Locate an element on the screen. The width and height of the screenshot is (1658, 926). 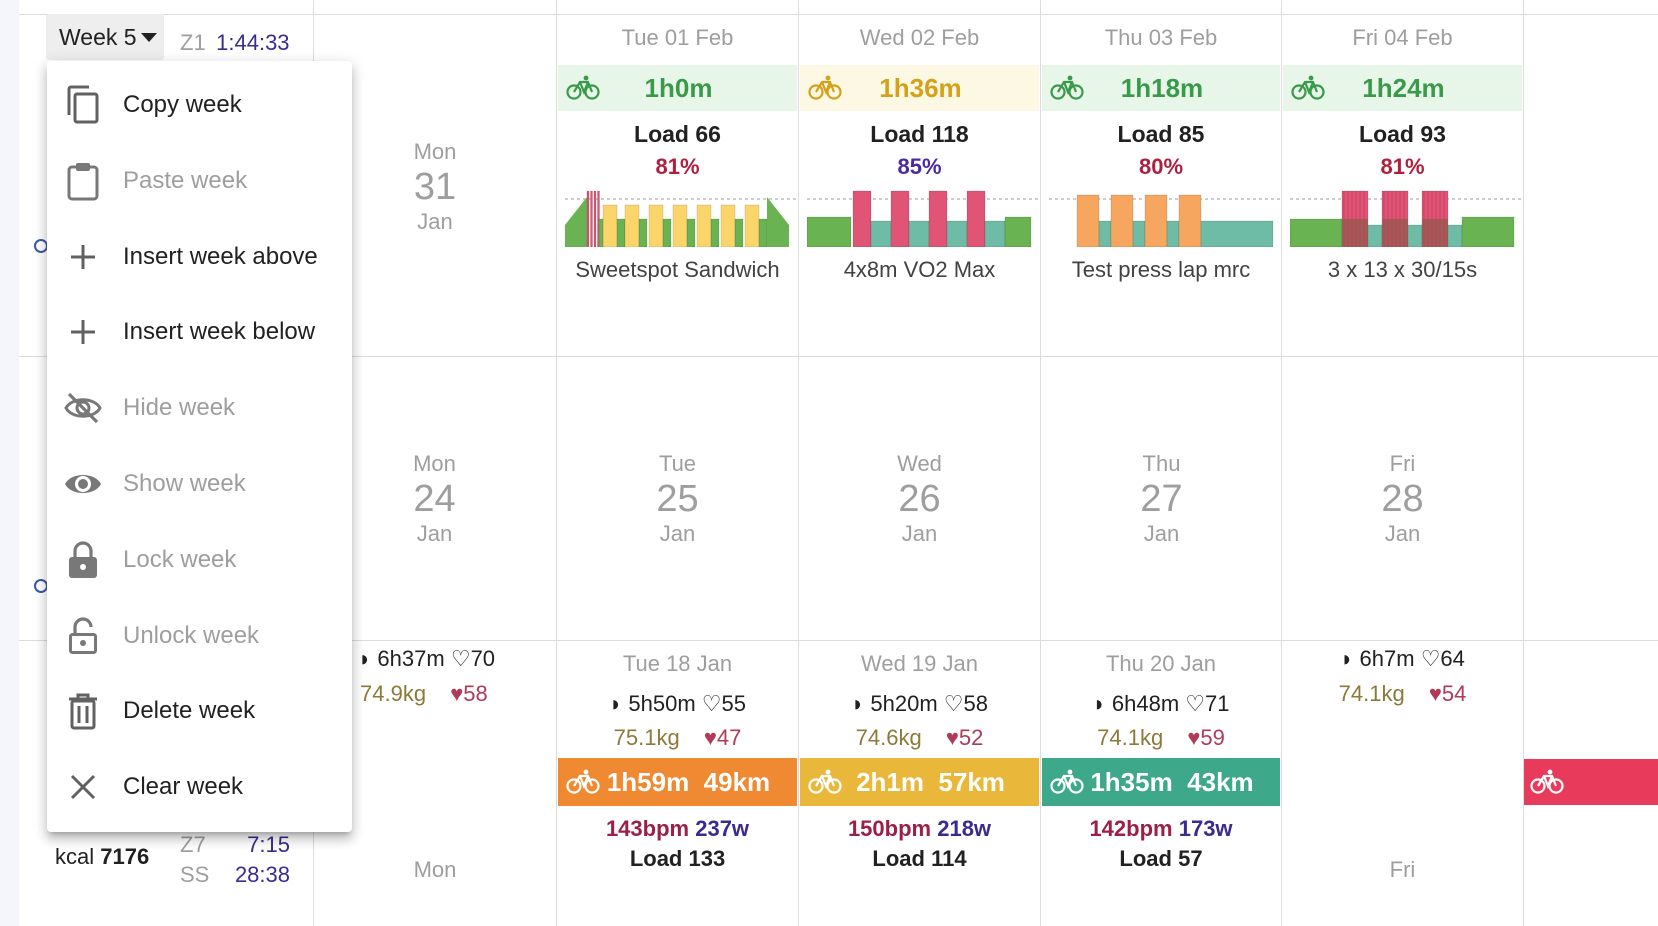
activity-banner: 1h59m 49km is located at coordinates (677, 782).